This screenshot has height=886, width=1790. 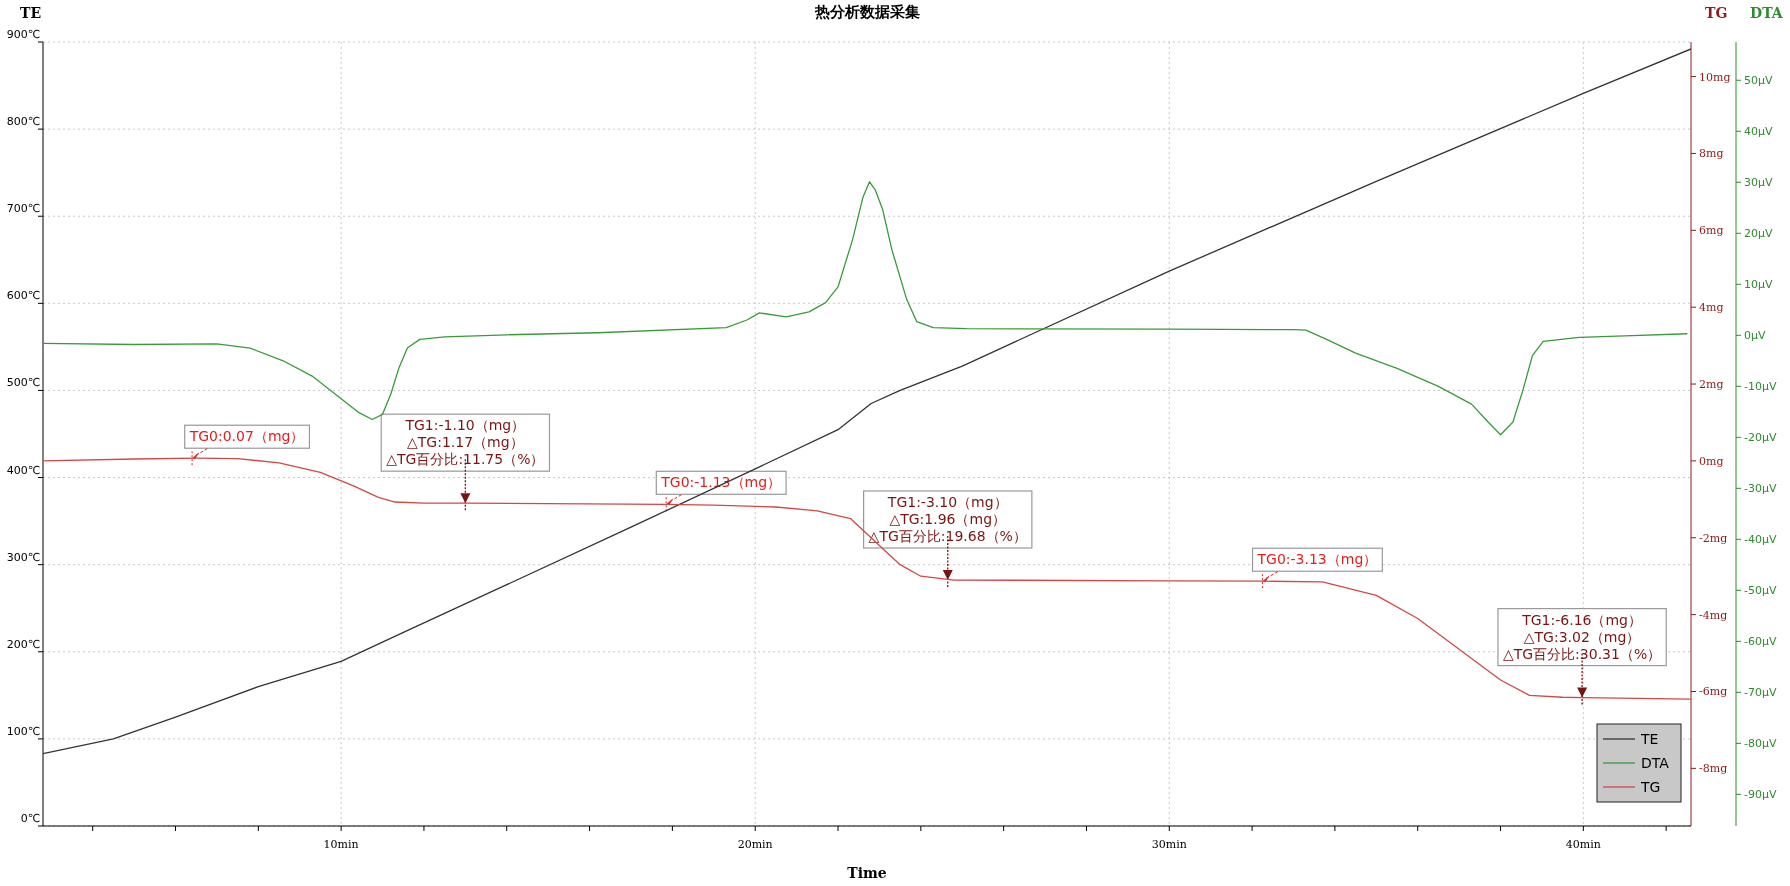 What do you see at coordinates (30, 818) in the screenshot?
I see `y-tick-label: 0℃` at bounding box center [30, 818].